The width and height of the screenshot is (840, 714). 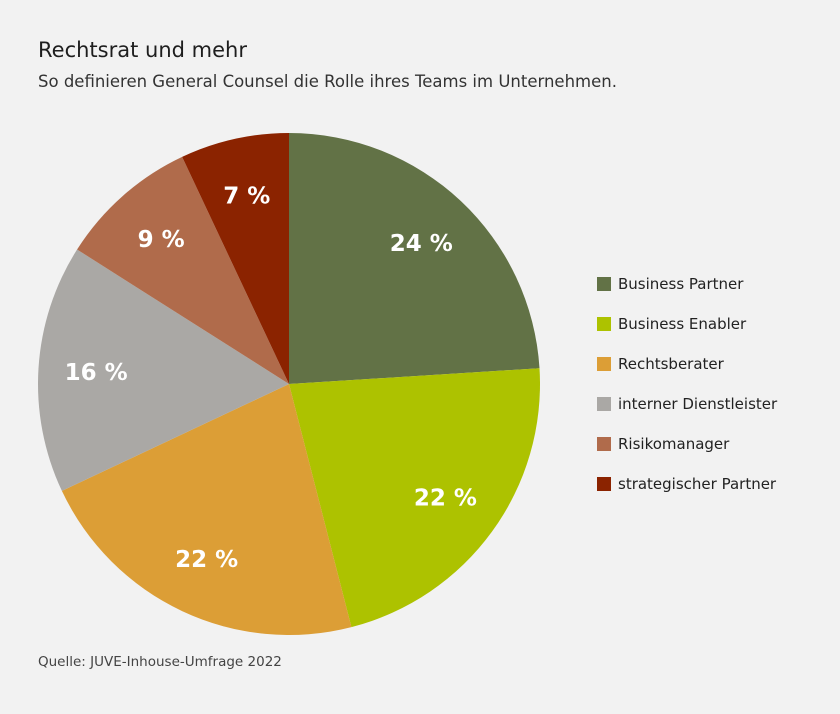 What do you see at coordinates (206, 509) in the screenshot?
I see `pie-slice-rechtsberater` at bounding box center [206, 509].